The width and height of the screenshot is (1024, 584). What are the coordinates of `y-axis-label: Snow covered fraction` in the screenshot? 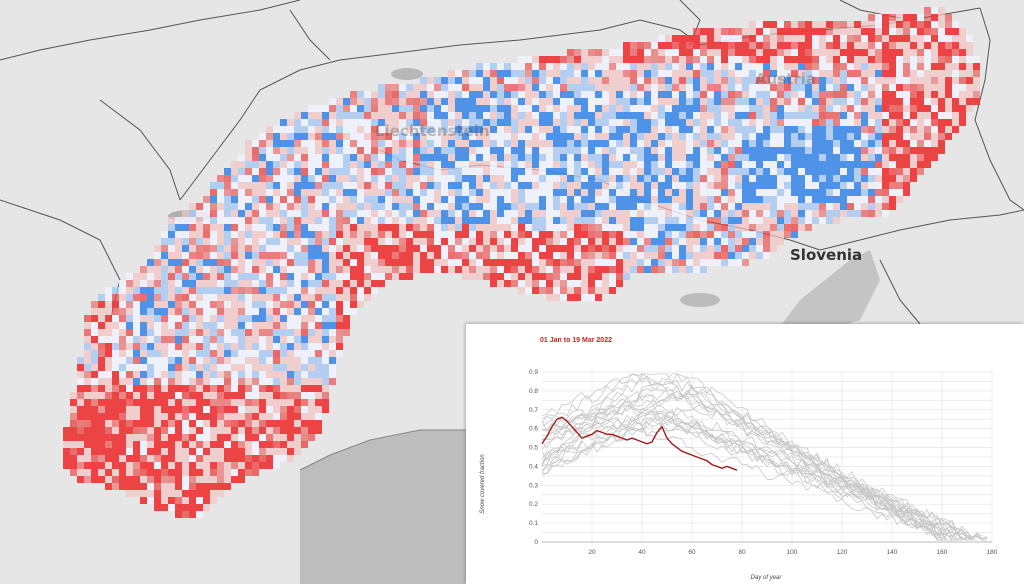 It's located at (483, 484).